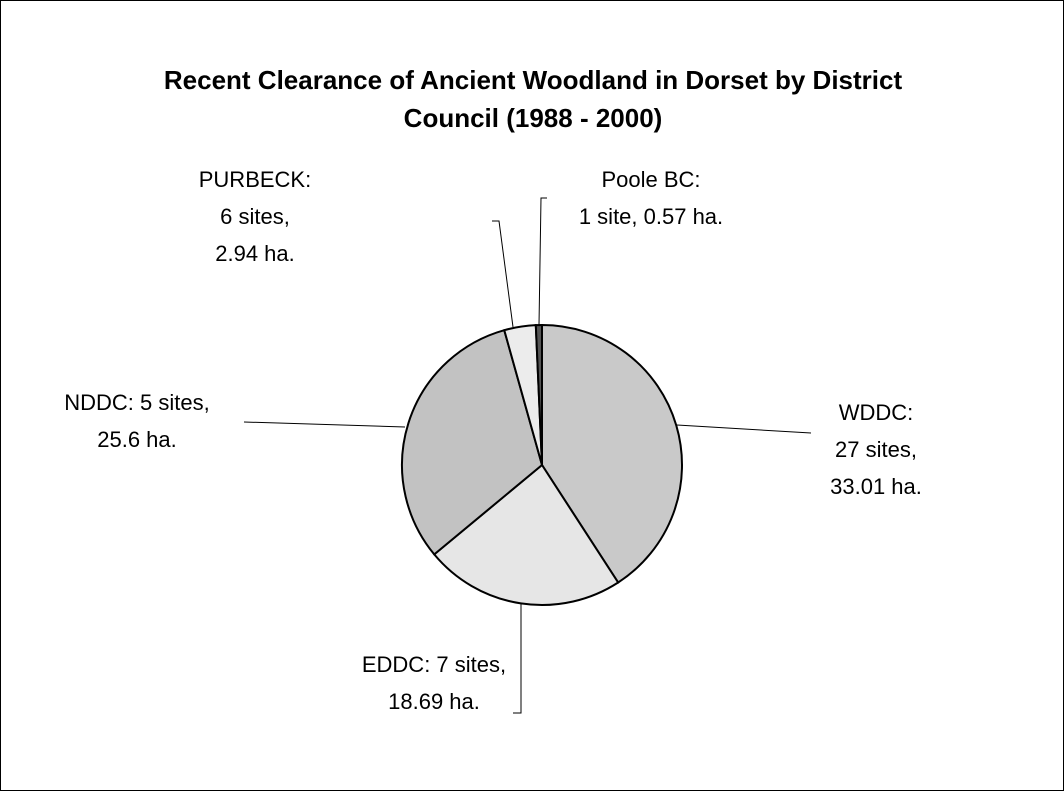 This screenshot has height=792, width=1064. What do you see at coordinates (876, 449) in the screenshot?
I see `data-label: 27 sites,` at bounding box center [876, 449].